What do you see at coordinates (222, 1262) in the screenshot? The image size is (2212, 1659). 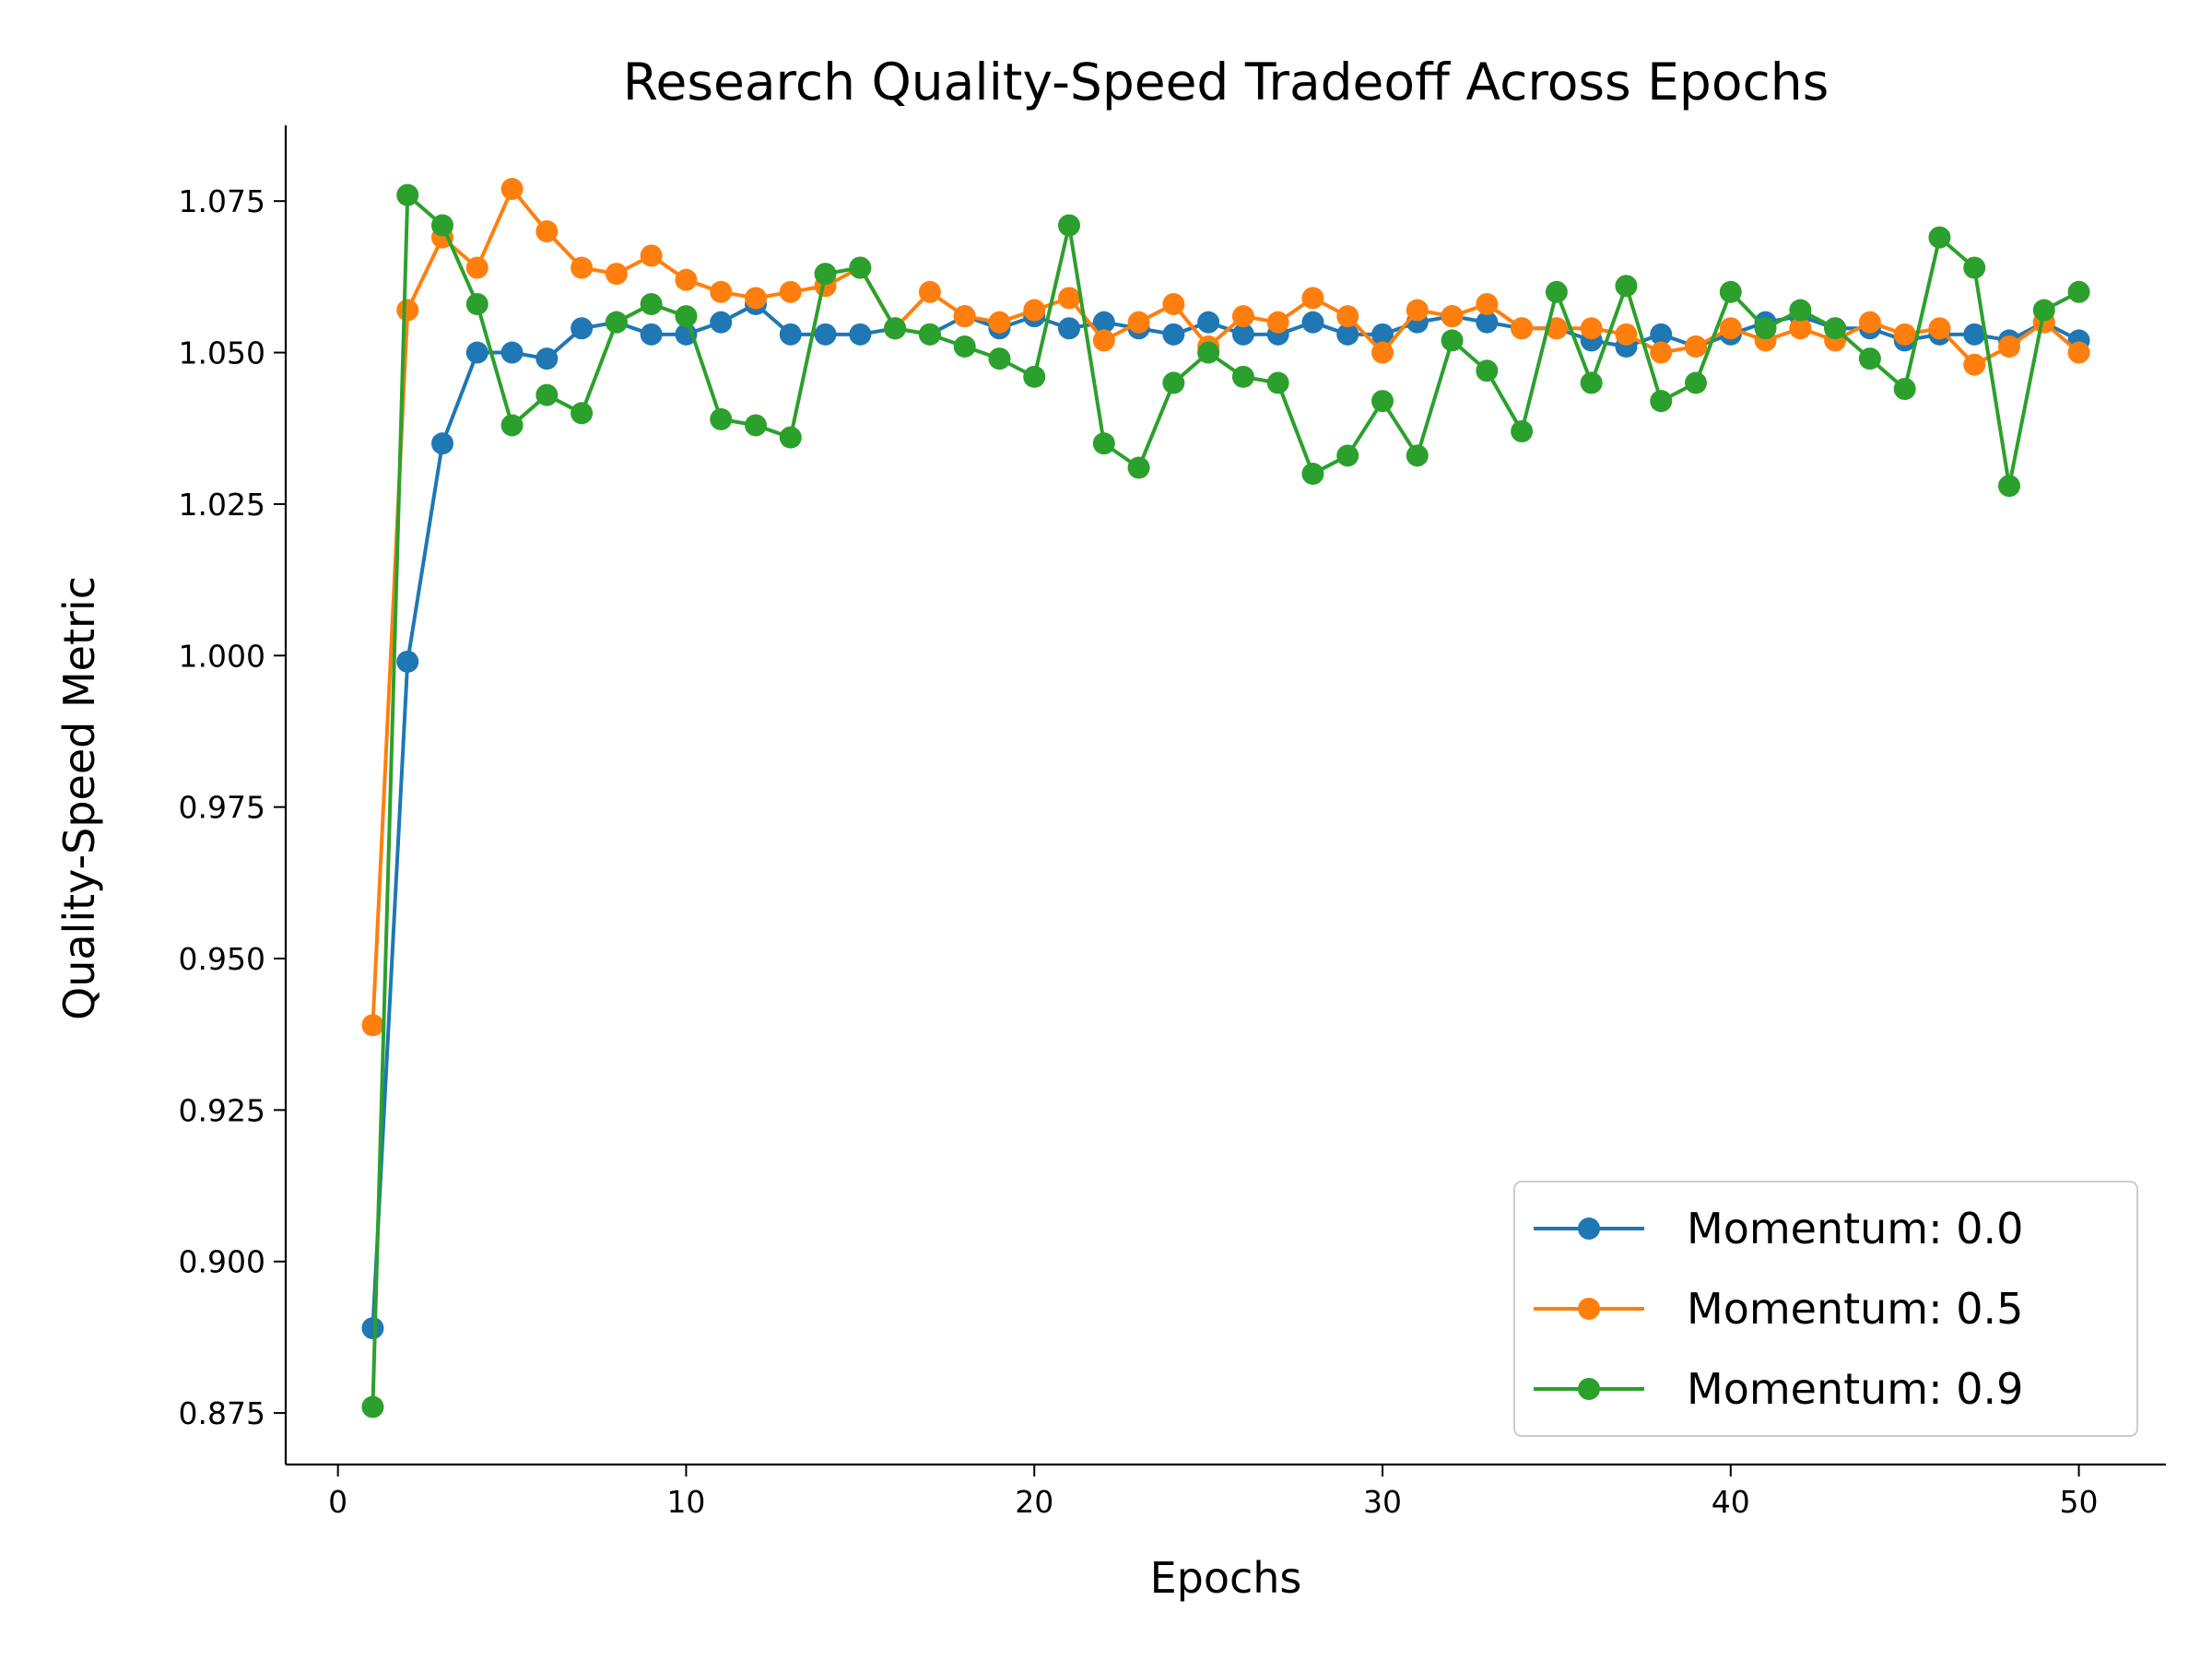 I see `y-tick-label: 0.900` at bounding box center [222, 1262].